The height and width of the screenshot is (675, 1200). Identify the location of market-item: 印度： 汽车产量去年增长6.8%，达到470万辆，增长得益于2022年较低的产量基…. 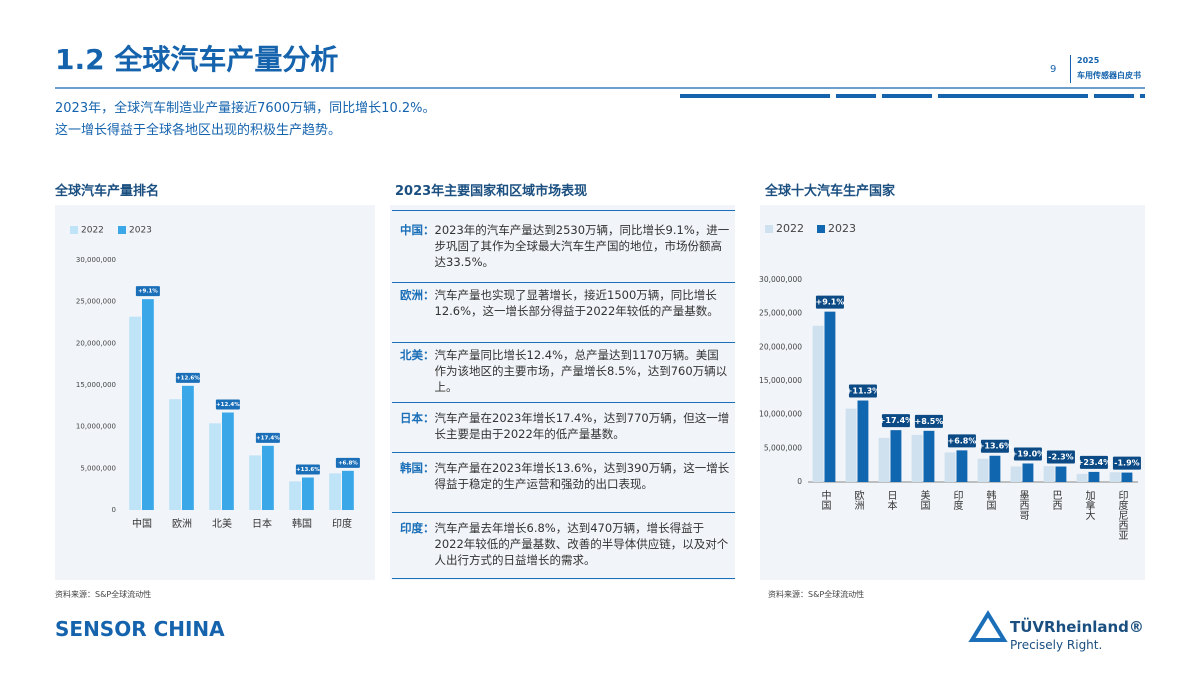
(565, 544).